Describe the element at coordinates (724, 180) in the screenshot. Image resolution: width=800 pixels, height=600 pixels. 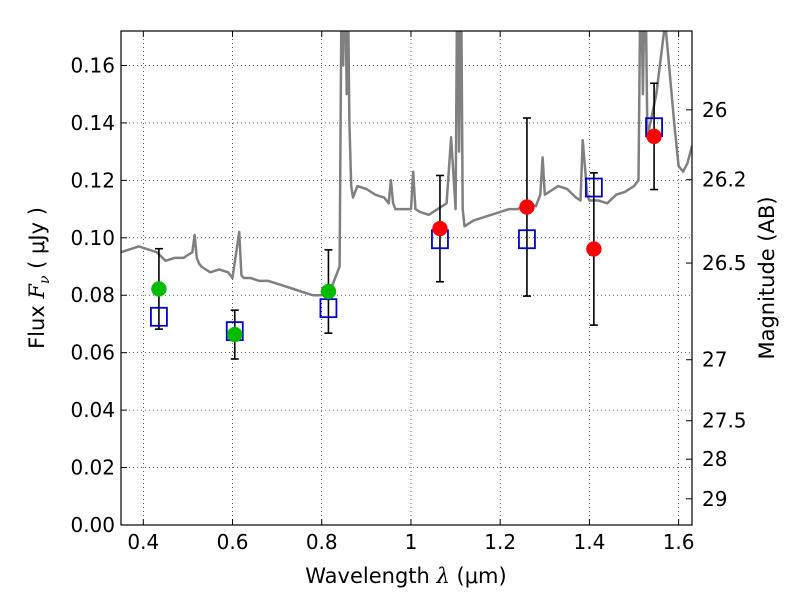
I see `right-tick-label: 26.2` at that location.